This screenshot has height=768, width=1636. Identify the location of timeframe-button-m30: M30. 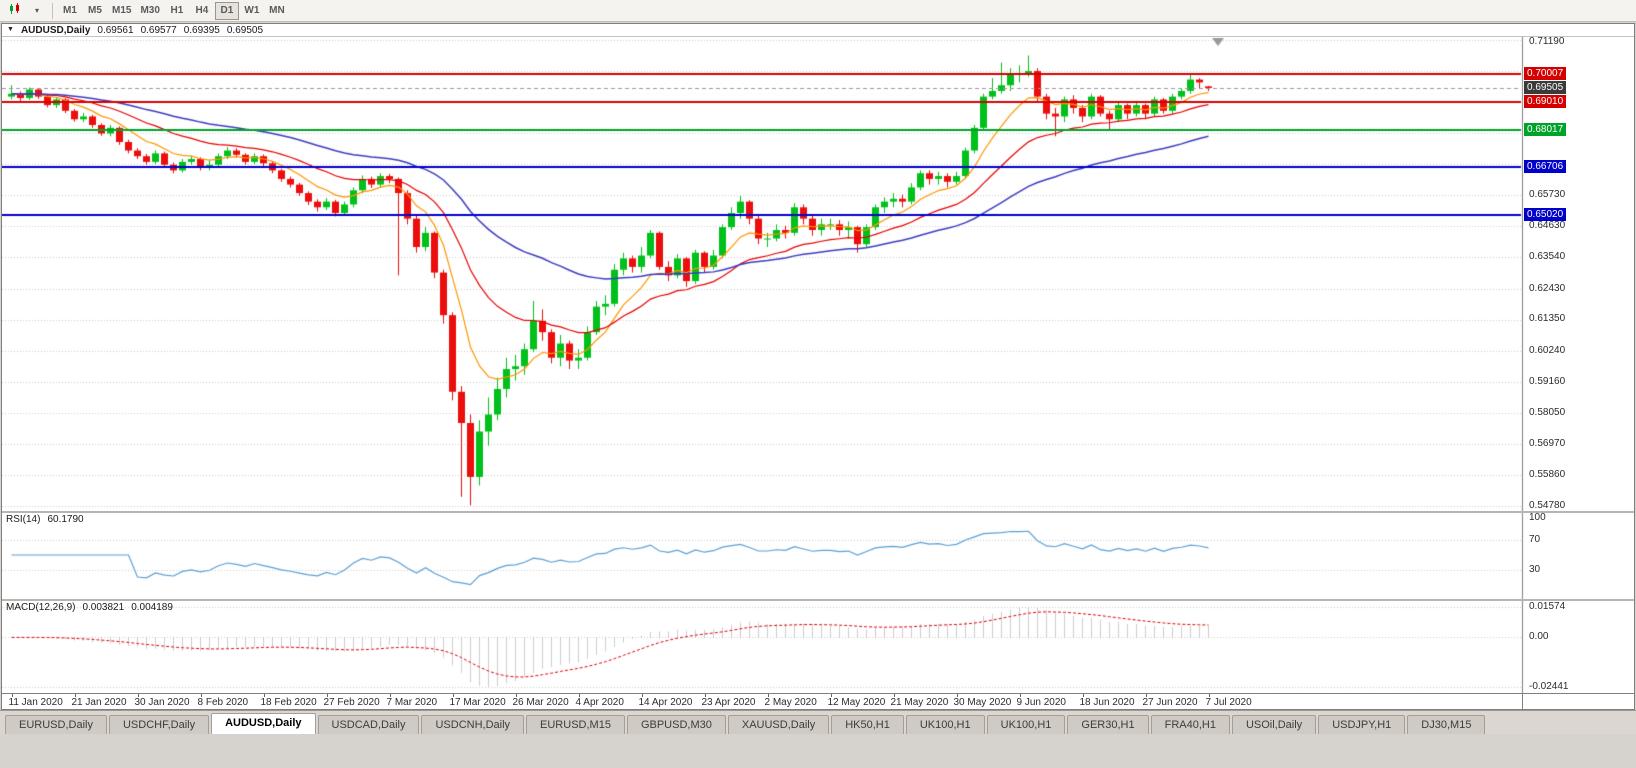
(149, 11).